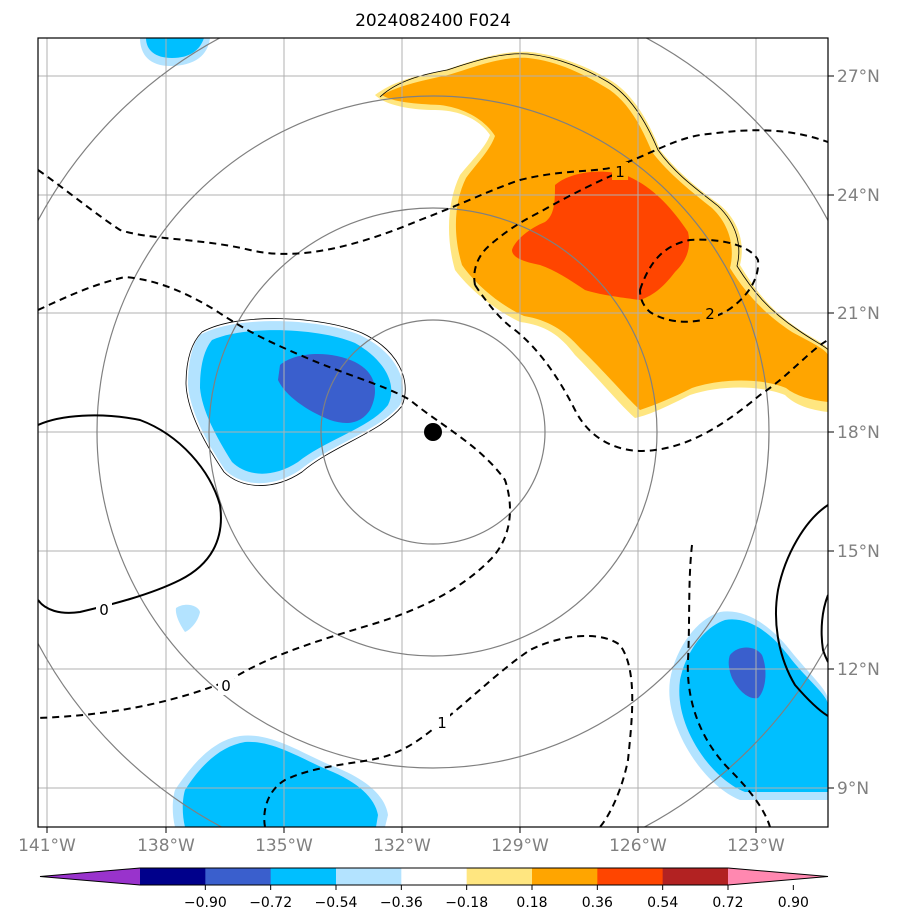 The height and width of the screenshot is (924, 899). I want to click on colorbar-tick-label: 0.72, so click(727, 903).